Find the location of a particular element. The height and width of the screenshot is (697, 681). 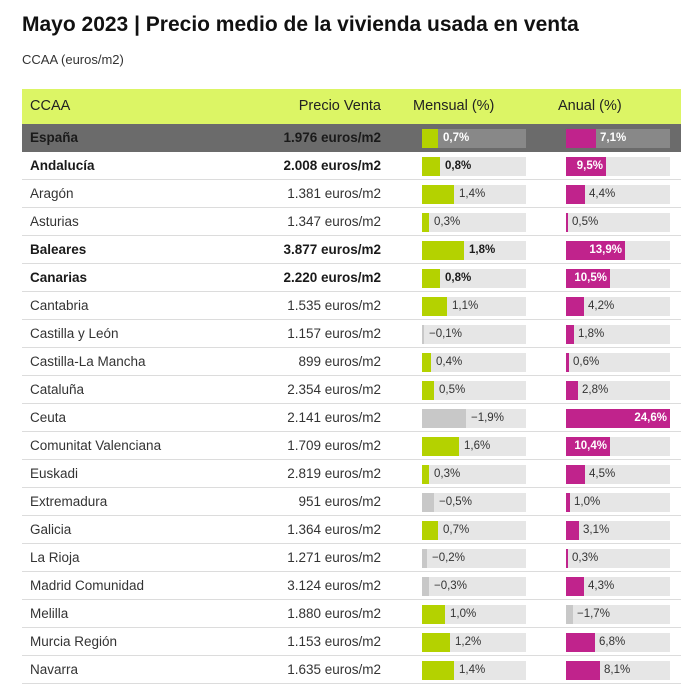

mensual-bar-track: 0,3% is located at coordinates (474, 222).